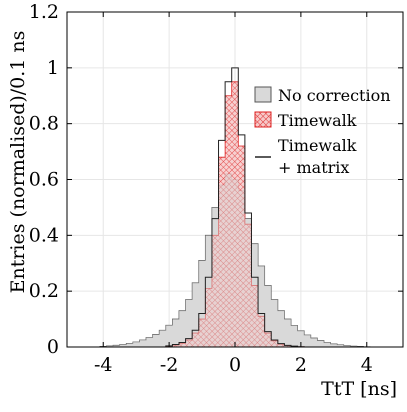  I want to click on y-tick-label: 0, so click(53, 347).